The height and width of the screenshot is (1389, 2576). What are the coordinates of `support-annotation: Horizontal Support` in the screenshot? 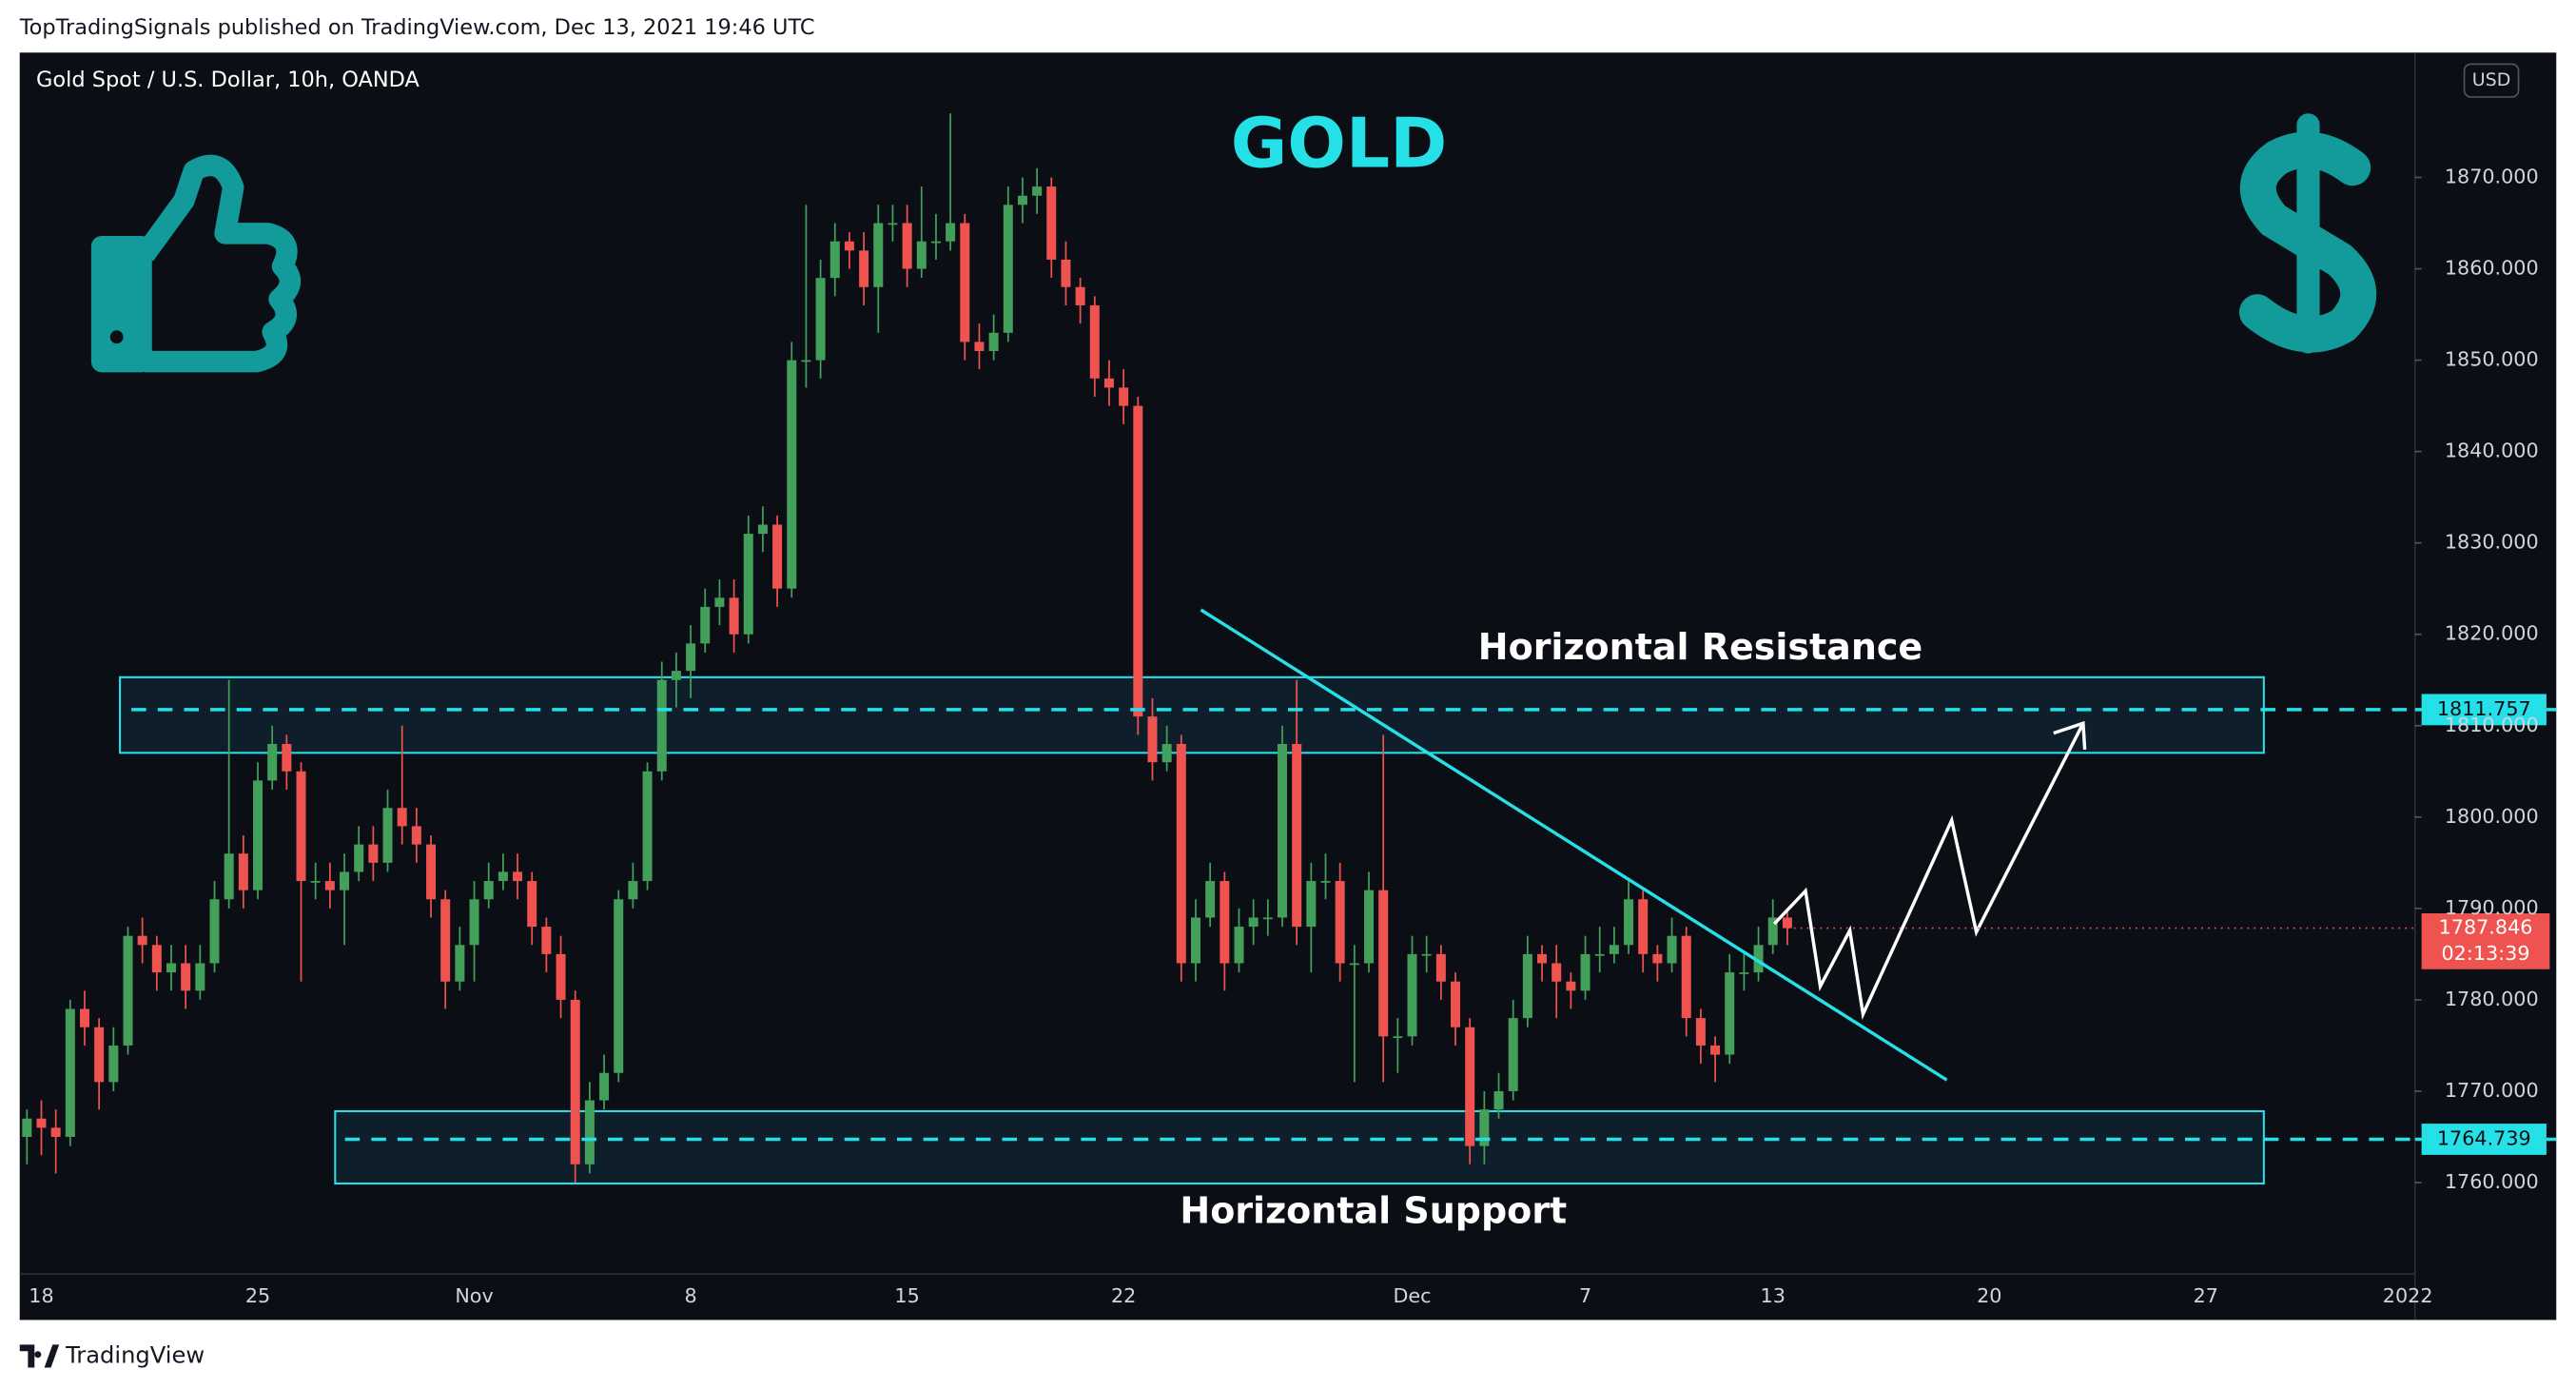 It's located at (1374, 1211).